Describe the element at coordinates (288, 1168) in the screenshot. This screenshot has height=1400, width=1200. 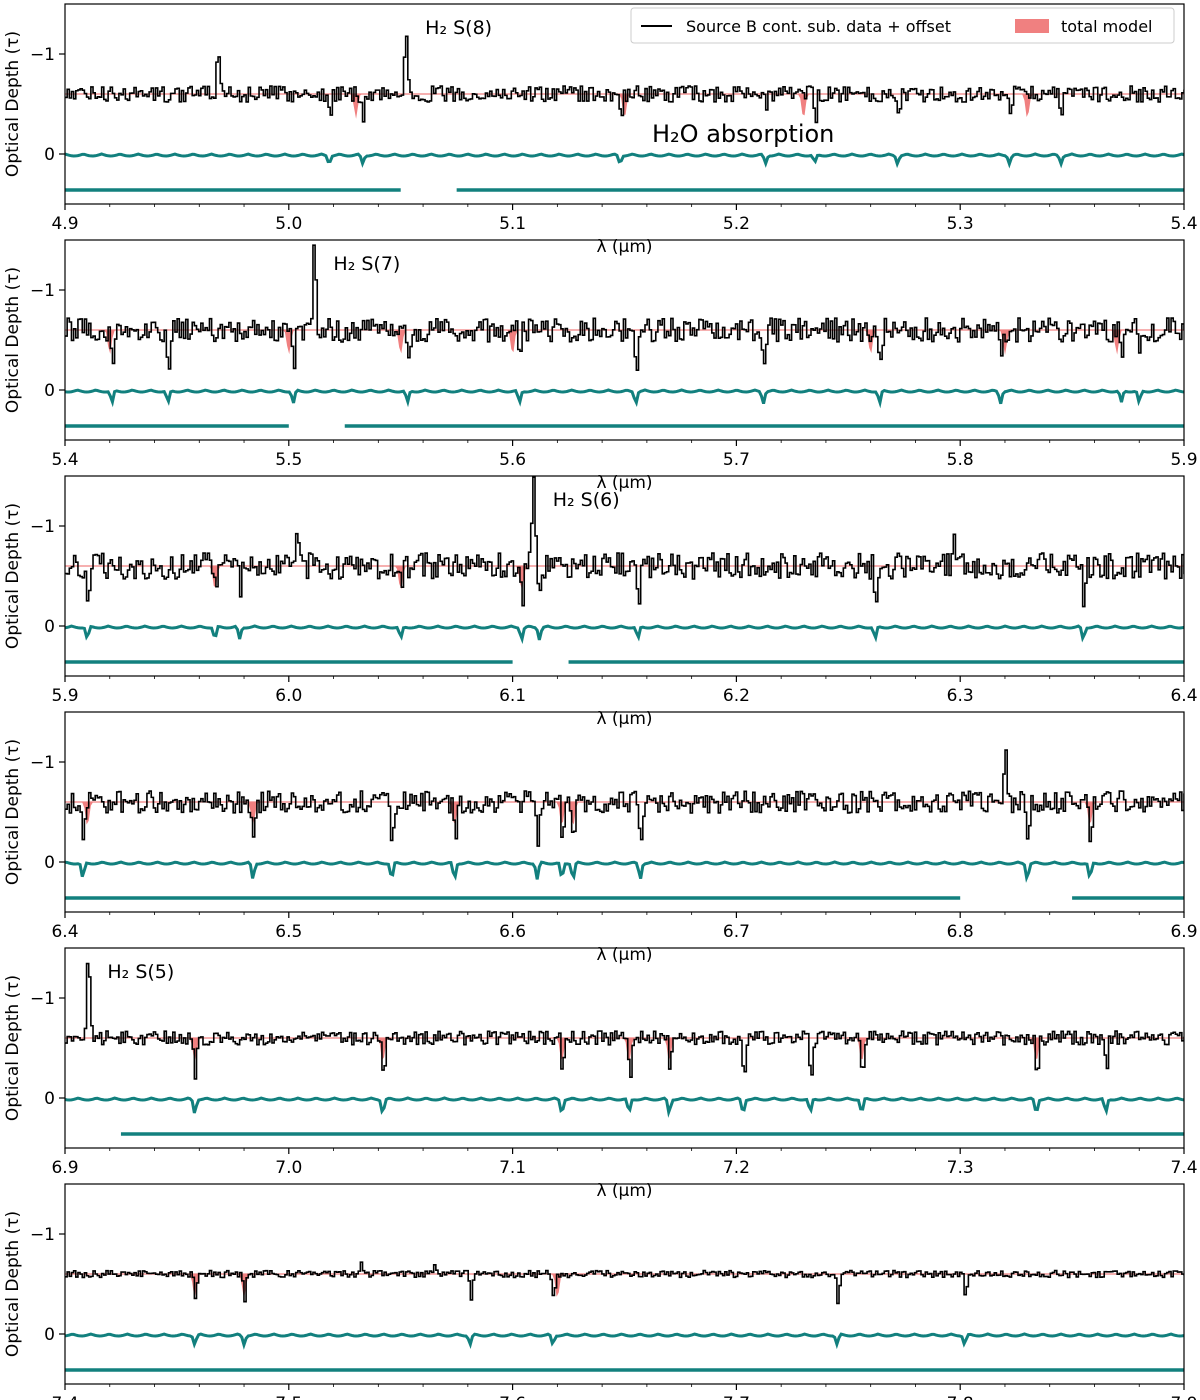
I see `x-tick-label: 7.0` at that location.